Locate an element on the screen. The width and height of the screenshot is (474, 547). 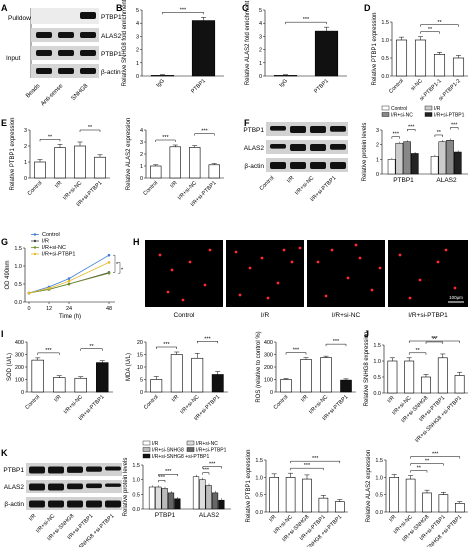
fluor-image-si-ptbp1 is located at coordinates (428, 273).